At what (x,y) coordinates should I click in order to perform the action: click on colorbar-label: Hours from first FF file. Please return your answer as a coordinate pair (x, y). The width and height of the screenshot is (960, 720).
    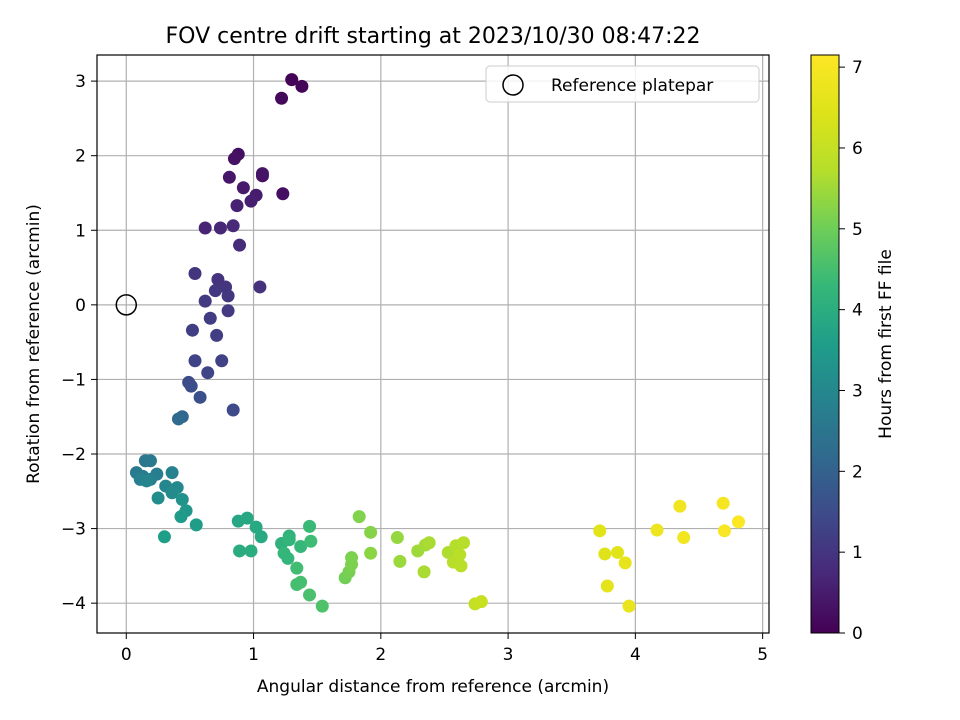
    Looking at the image, I should click on (886, 344).